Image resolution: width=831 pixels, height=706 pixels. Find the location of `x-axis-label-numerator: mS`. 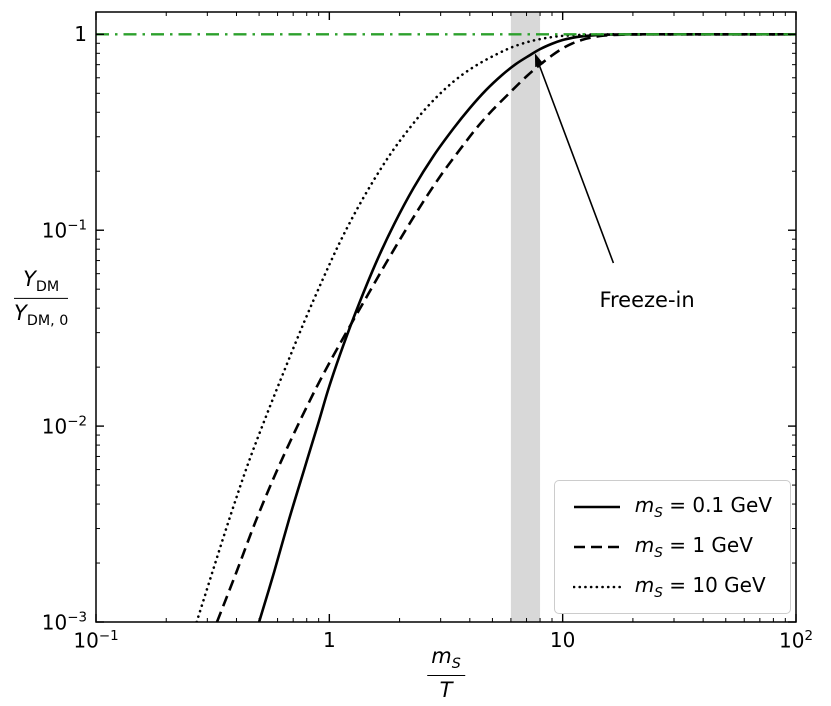

x-axis-label-numerator: mS is located at coordinates (446, 660).